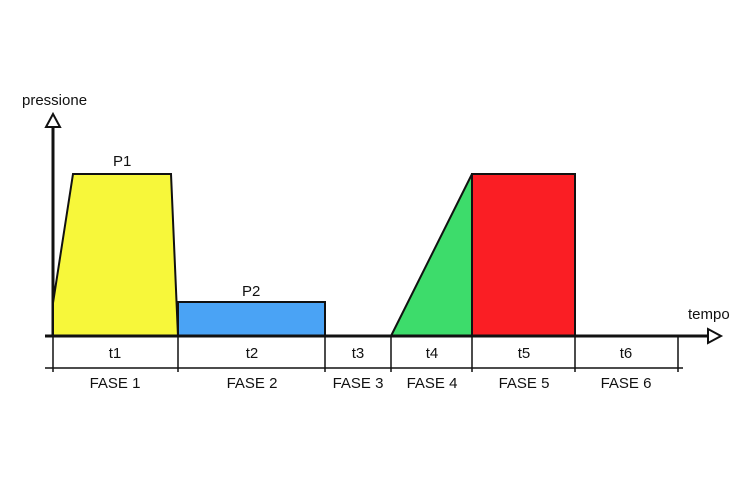  I want to click on phase-label-5: FASE 5, so click(524, 383).